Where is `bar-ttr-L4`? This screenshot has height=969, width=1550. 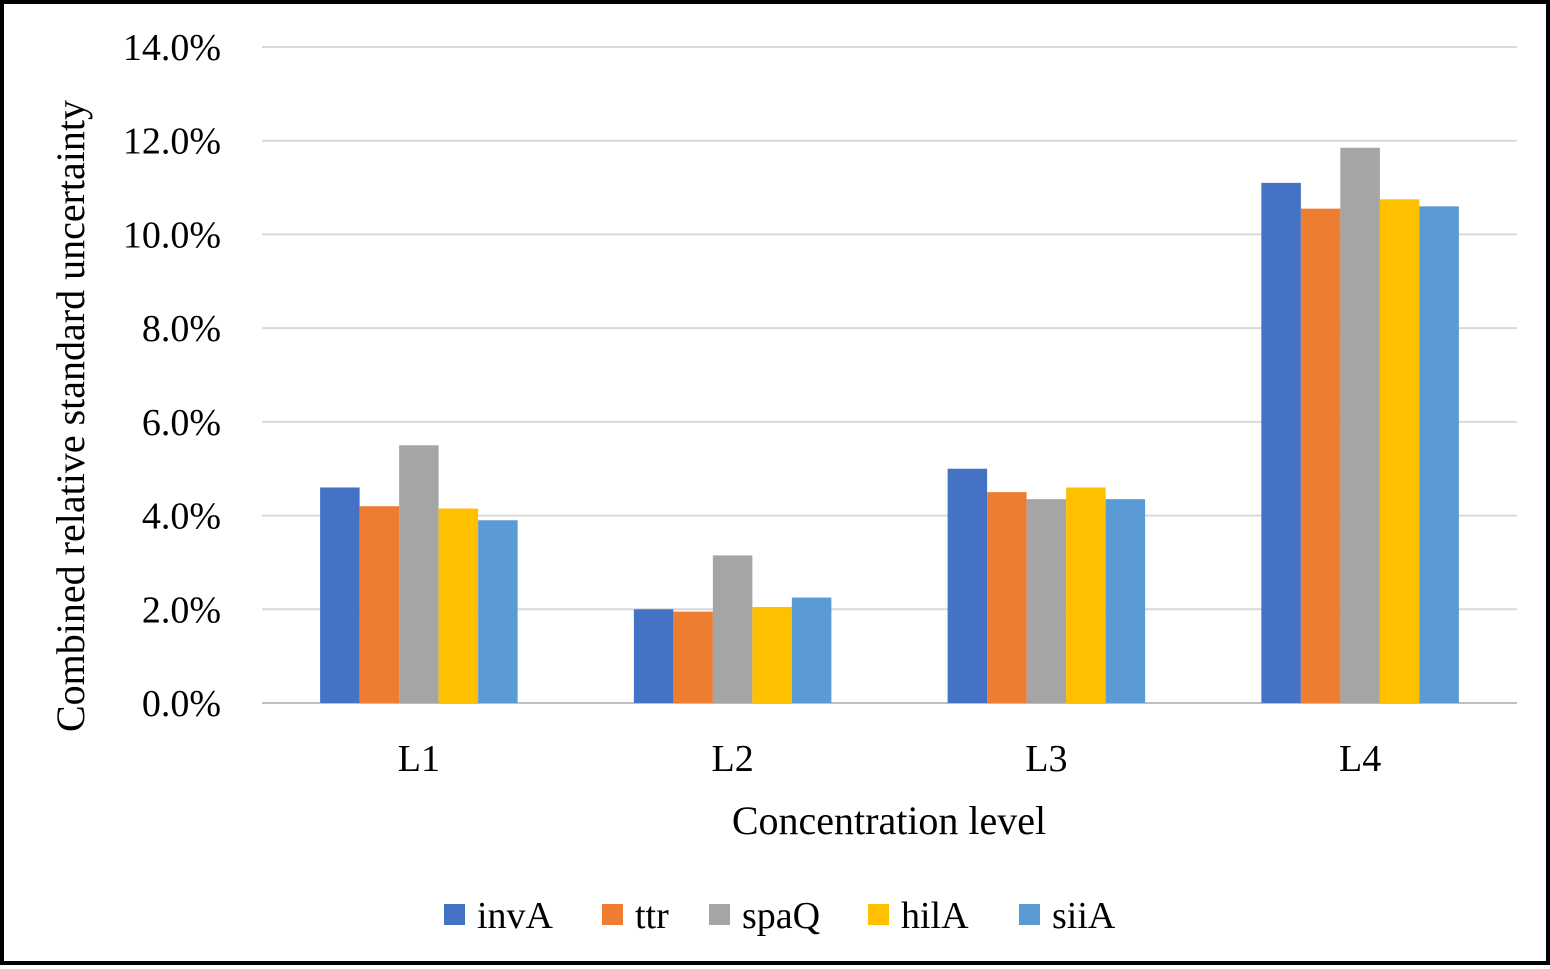
bar-ttr-L4 is located at coordinates (1320, 455).